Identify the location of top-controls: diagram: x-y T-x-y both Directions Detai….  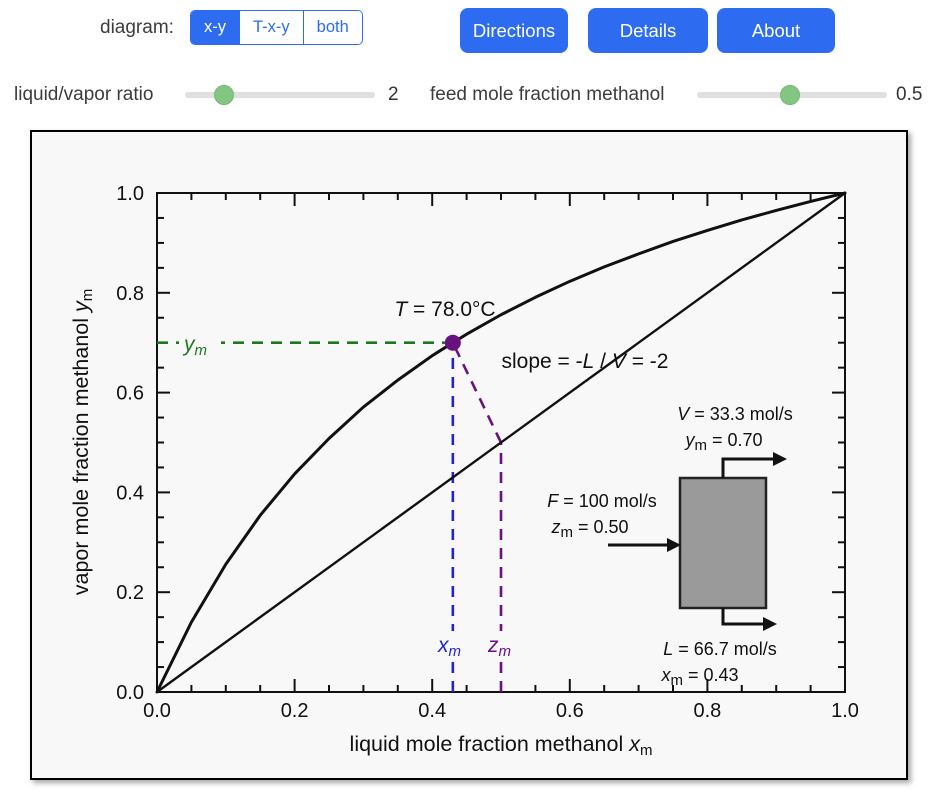
(469, 31).